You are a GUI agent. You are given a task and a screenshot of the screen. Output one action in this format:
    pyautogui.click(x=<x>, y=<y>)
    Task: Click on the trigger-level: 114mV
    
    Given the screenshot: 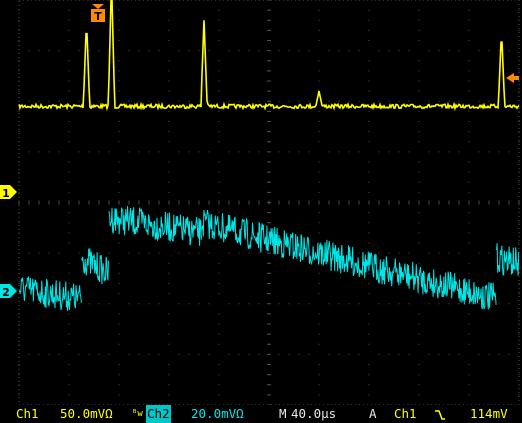 What is the action you would take?
    pyautogui.click(x=489, y=413)
    